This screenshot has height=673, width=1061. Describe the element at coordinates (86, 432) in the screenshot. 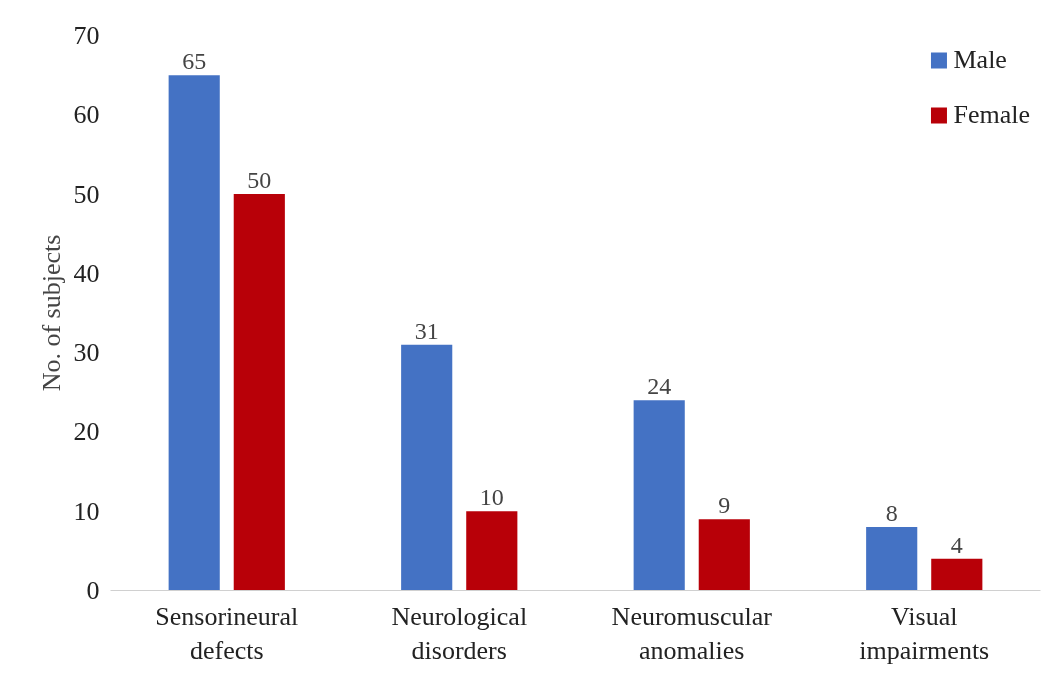

I see `y-tick-label: 20` at that location.